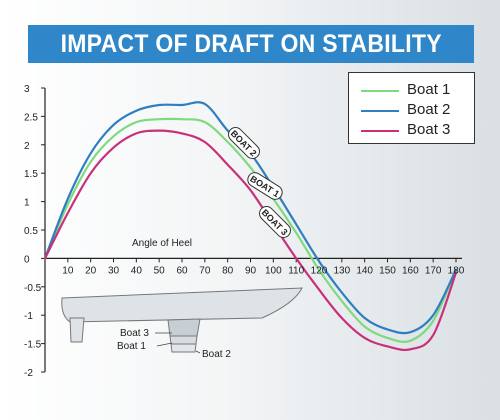 This screenshot has width=500, height=420. I want to click on x-tick-label: 30, so click(114, 270).